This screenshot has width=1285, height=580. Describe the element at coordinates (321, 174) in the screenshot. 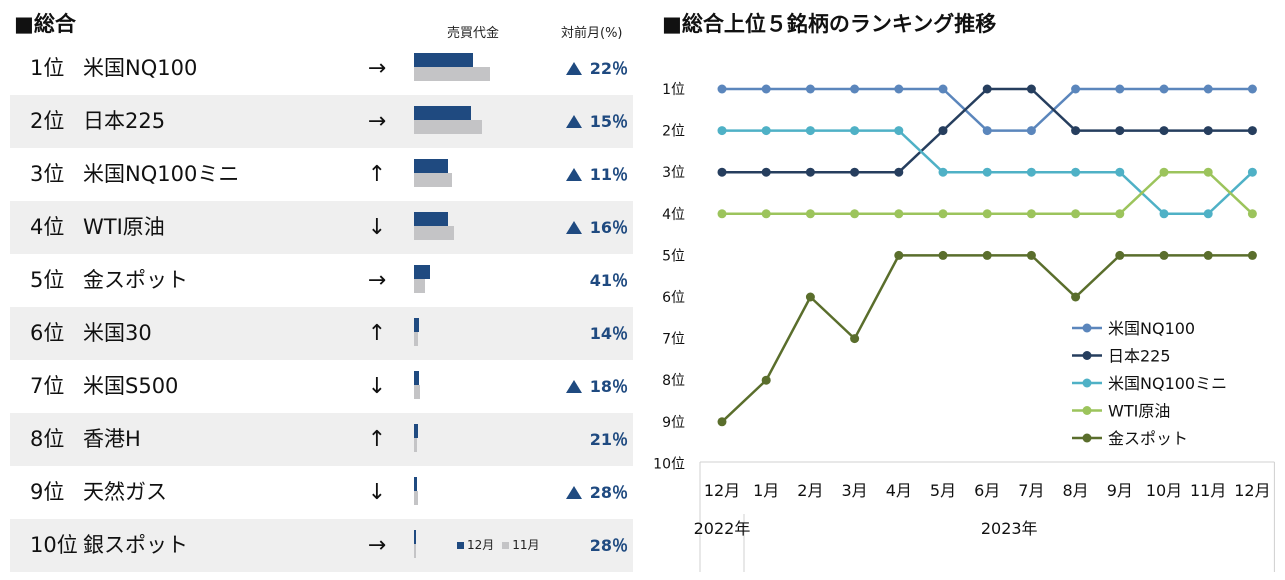

I see `table-row: 3位 米国NQ100ミニ ↑ 11％` at that location.